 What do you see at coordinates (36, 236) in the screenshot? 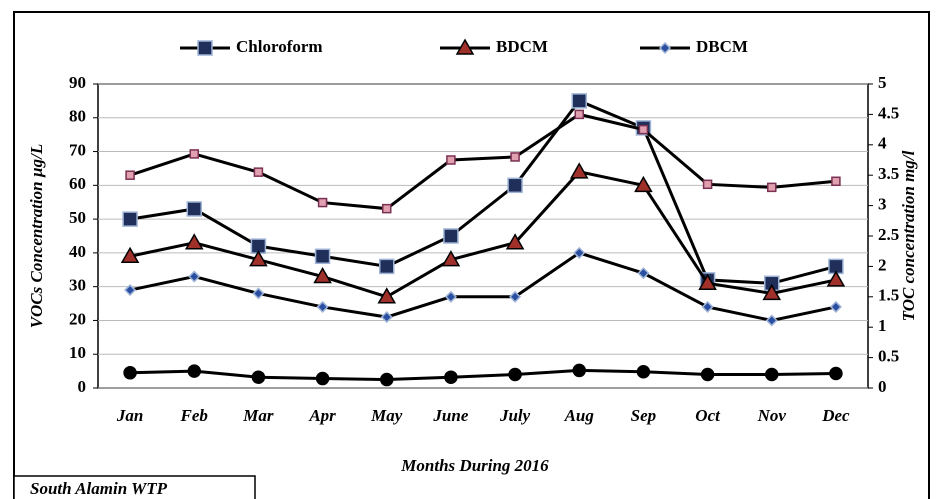
I see `y-axis-title: VOCs Concentration µg/L` at bounding box center [36, 236].